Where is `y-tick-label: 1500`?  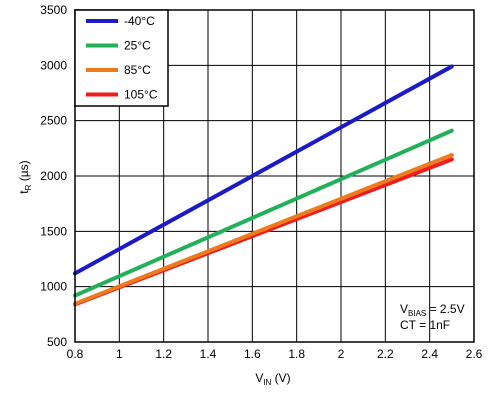
y-tick-label: 1500 is located at coordinates (53, 231).